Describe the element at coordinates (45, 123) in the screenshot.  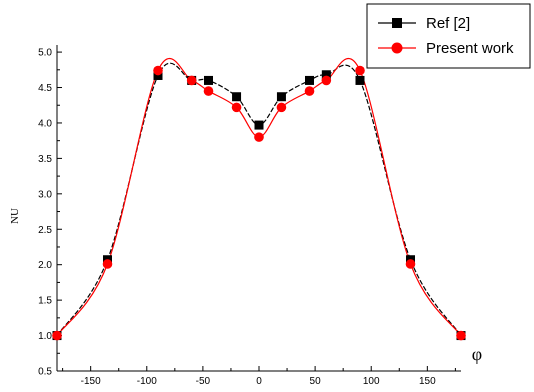
I see `y-tick-label: 4.0` at that location.